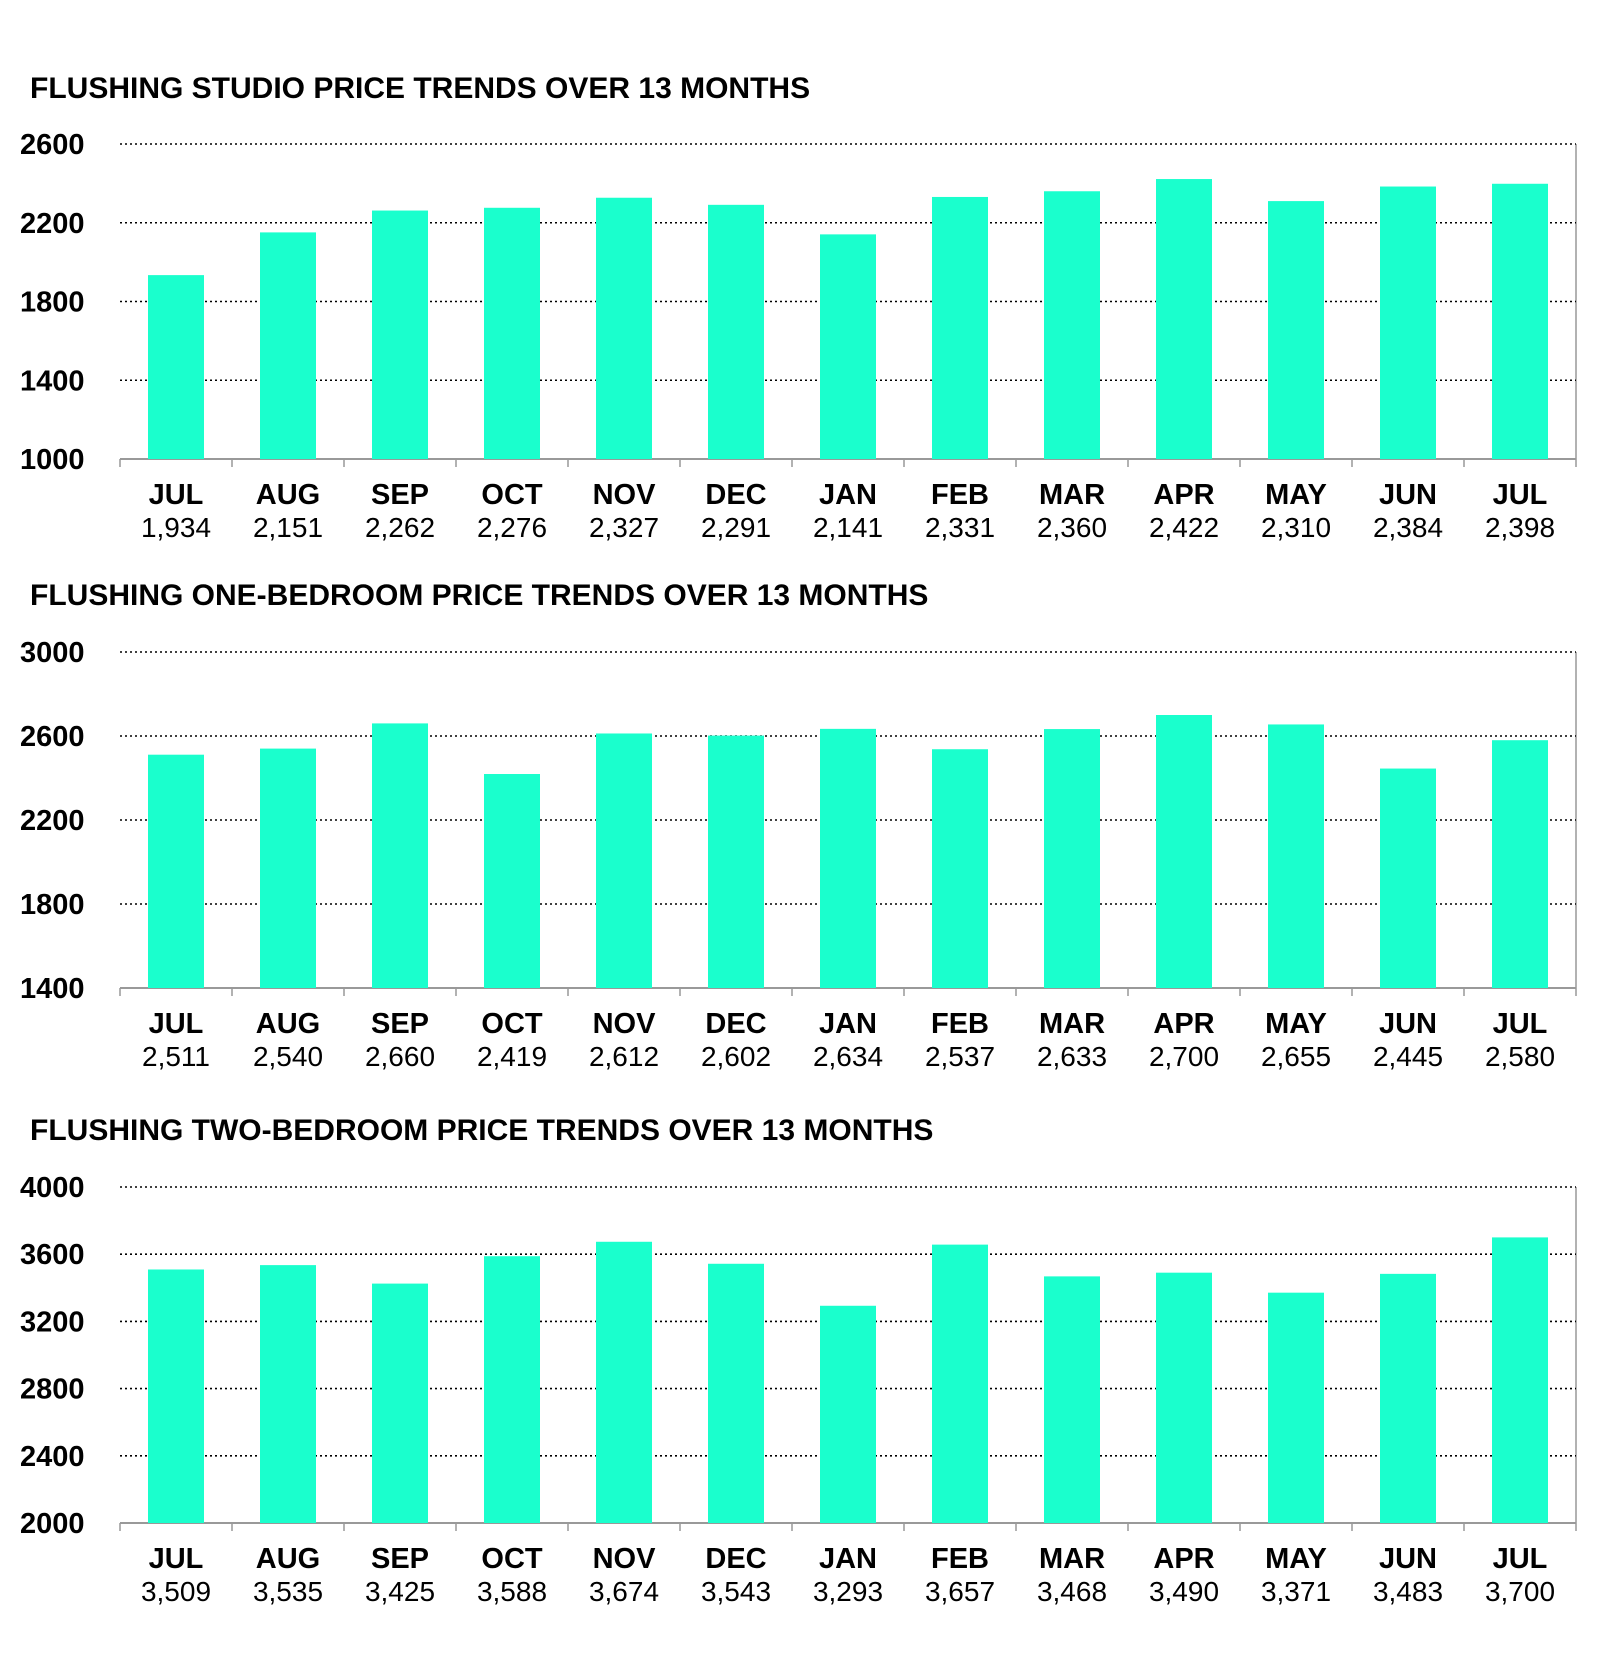  I want to click on bar-value-label: 2,276, so click(512, 527).